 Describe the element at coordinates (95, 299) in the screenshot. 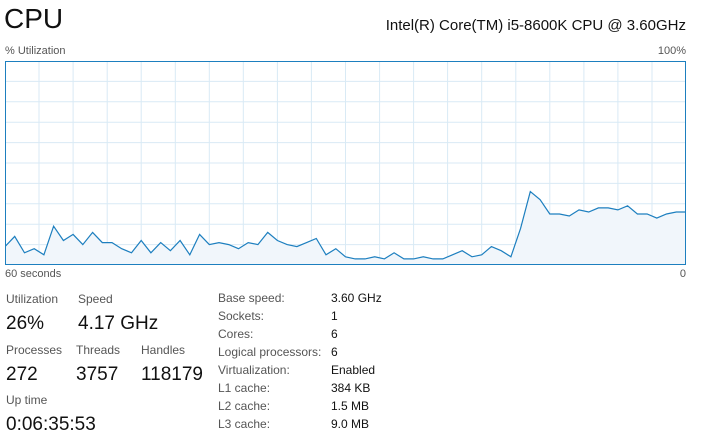

I see `stat-speed-label: Speed` at that location.